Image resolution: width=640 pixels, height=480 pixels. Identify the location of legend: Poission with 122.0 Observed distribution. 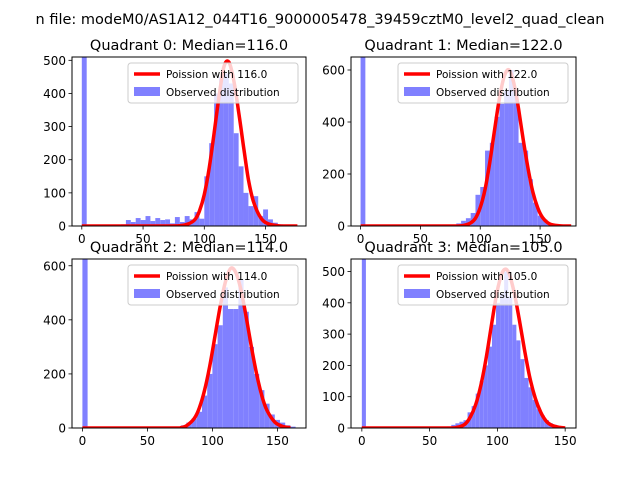
(483, 83).